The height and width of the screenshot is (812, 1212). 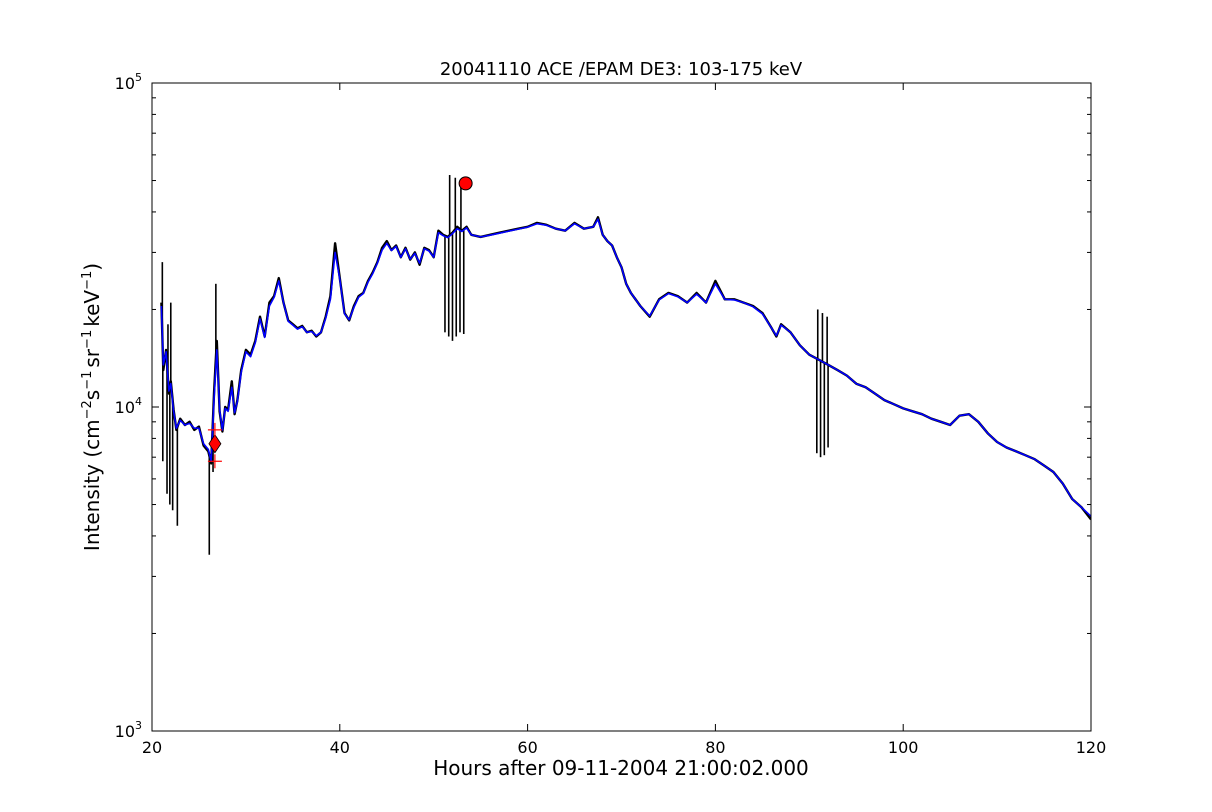 What do you see at coordinates (340, 747) in the screenshot?
I see `x-tick-label: 40` at bounding box center [340, 747].